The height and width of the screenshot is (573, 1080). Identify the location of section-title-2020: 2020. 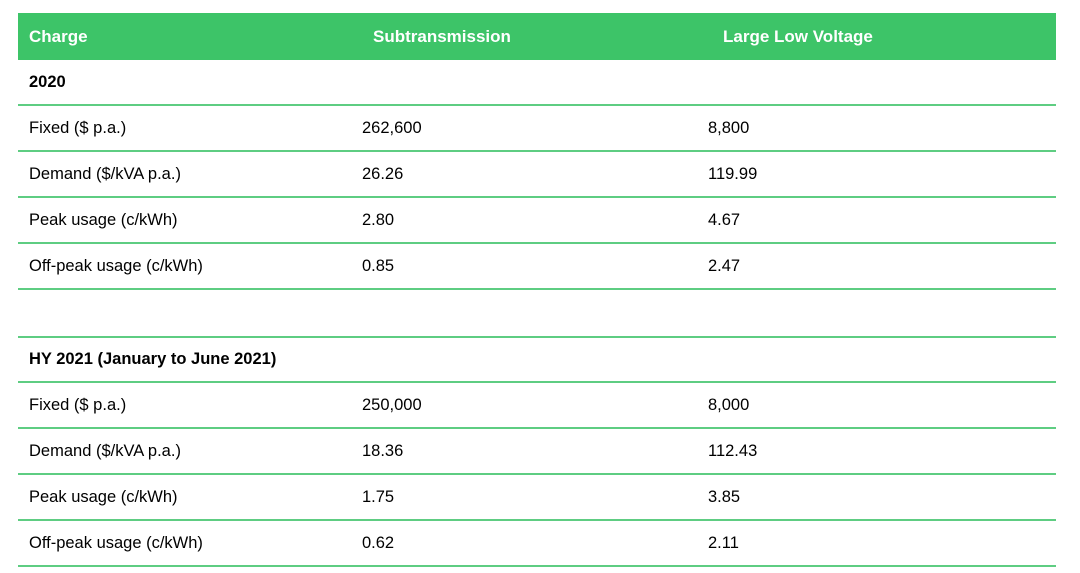
(537, 83).